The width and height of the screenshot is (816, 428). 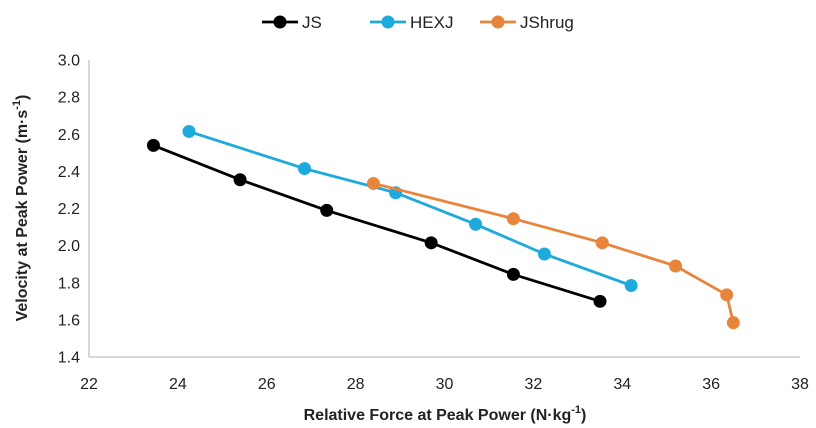 What do you see at coordinates (800, 384) in the screenshot?
I see `x-tick-label: 38` at bounding box center [800, 384].